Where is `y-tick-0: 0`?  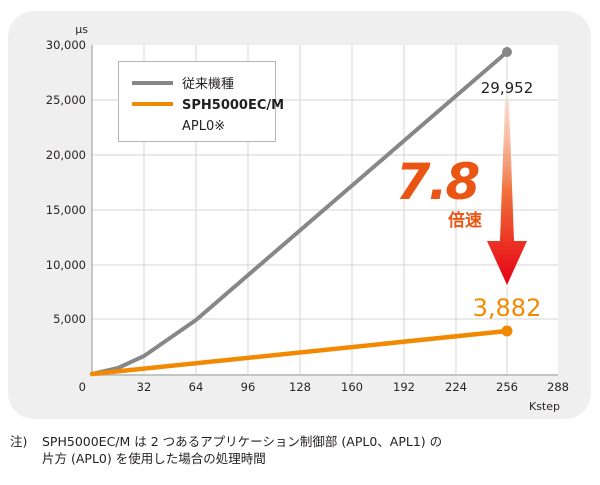 y-tick-0: 0 is located at coordinates (82, 387).